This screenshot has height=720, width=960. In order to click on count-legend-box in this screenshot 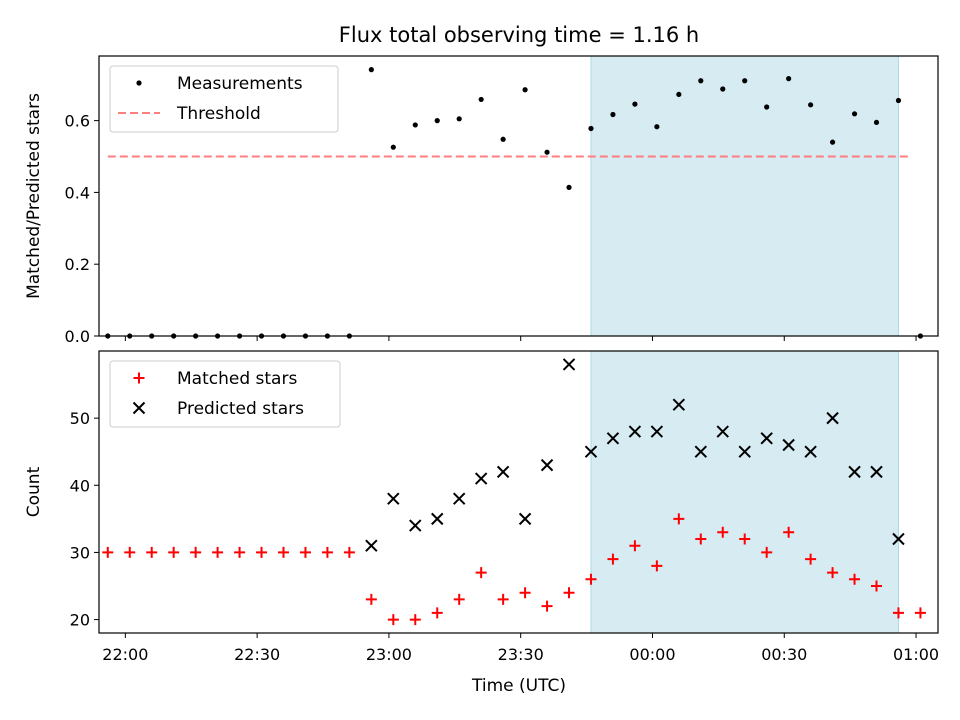, I will do `click(225, 394)`.